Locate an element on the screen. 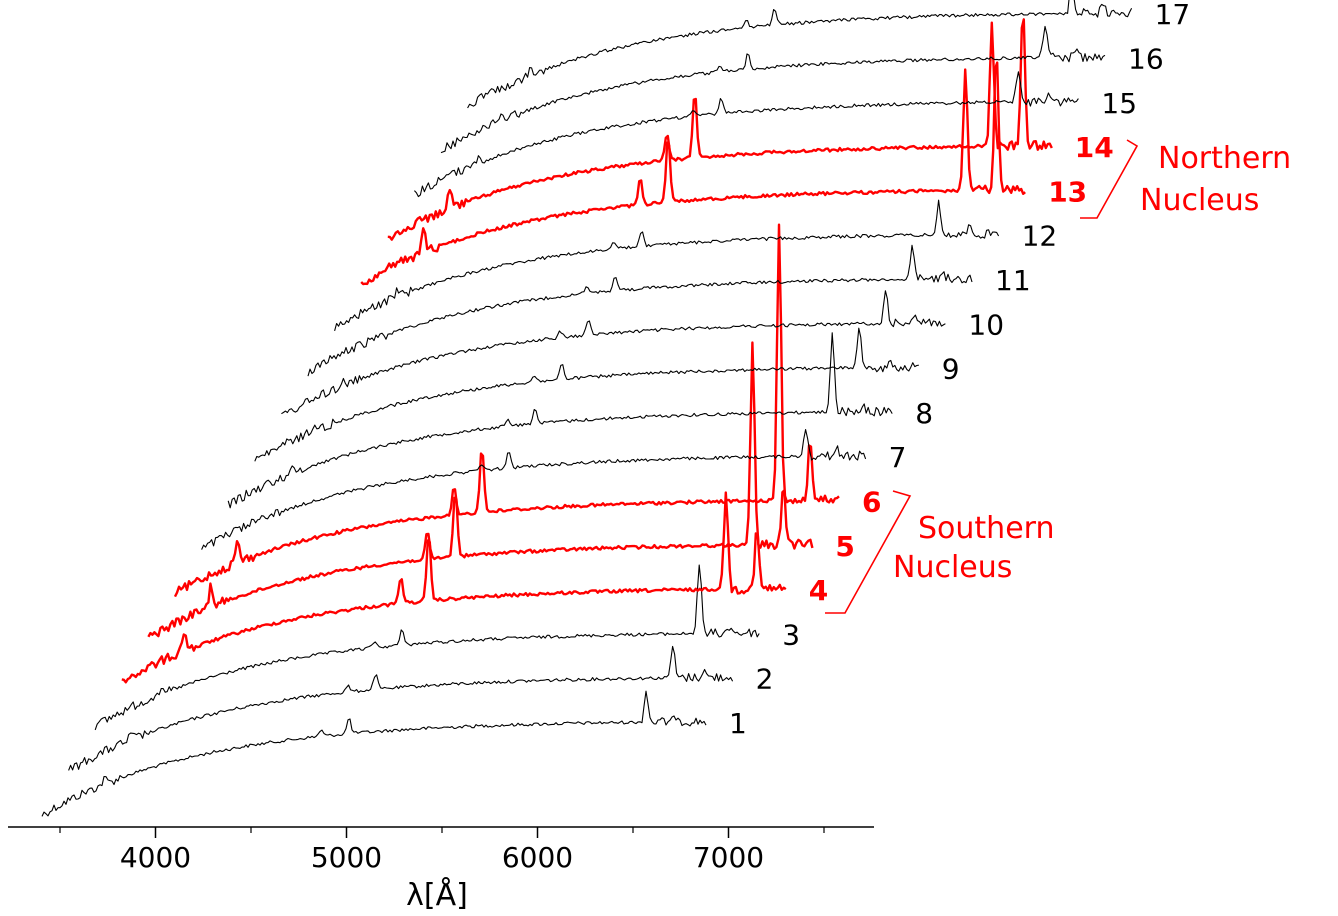 The height and width of the screenshot is (916, 1338). x-tick-label-4000: 4000 is located at coordinates (155, 857).